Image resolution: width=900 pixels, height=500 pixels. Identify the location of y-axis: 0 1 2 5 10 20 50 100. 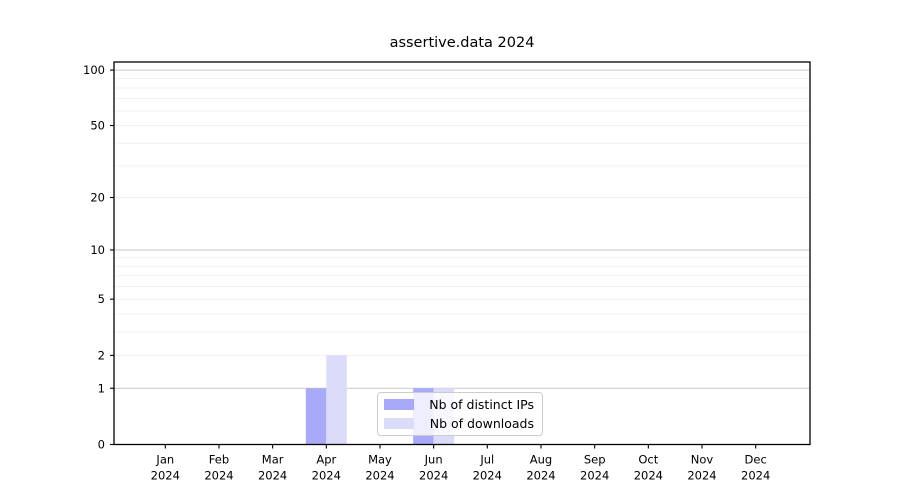
(98, 257).